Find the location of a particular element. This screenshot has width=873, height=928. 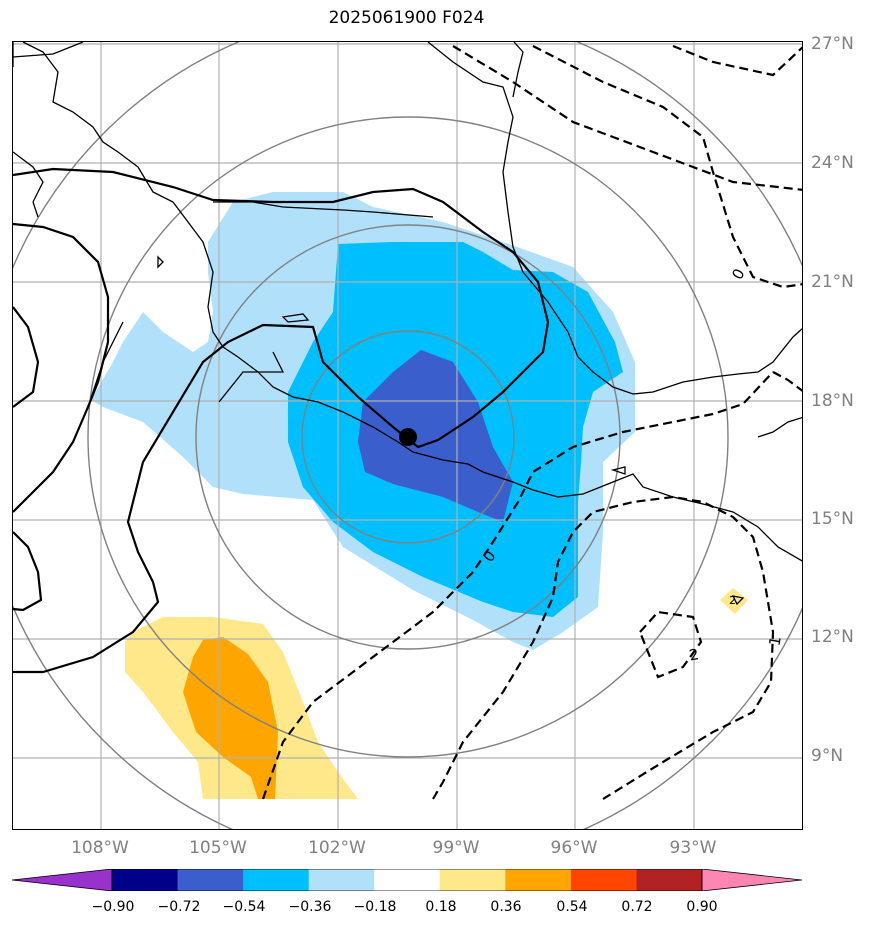

lat-label: 12°N is located at coordinates (832, 637).